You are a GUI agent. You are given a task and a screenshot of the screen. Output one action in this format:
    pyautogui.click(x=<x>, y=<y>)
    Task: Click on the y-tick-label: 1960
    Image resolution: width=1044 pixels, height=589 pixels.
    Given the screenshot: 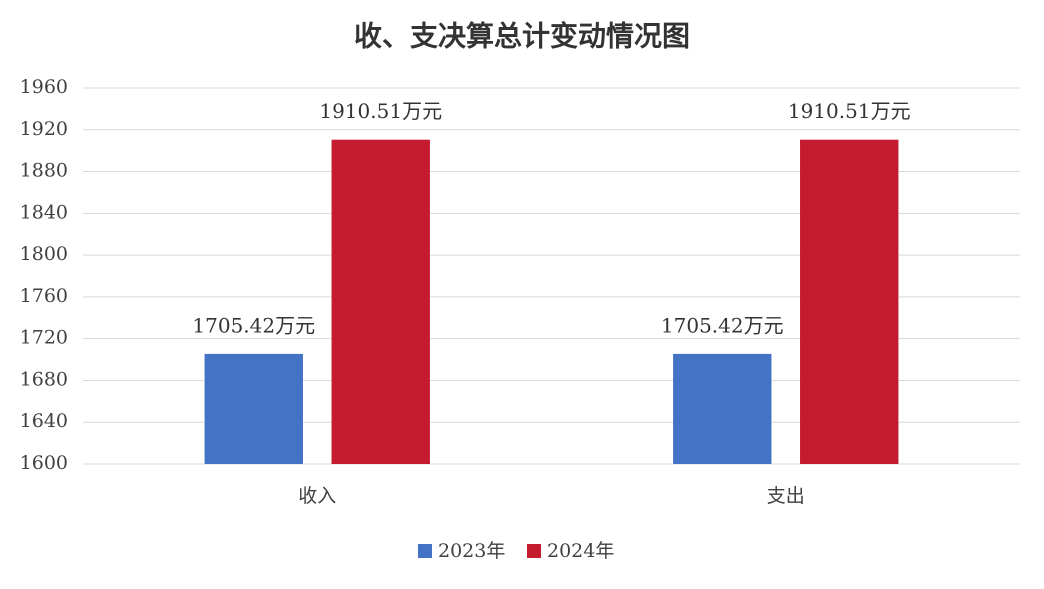 What is the action you would take?
    pyautogui.click(x=44, y=87)
    